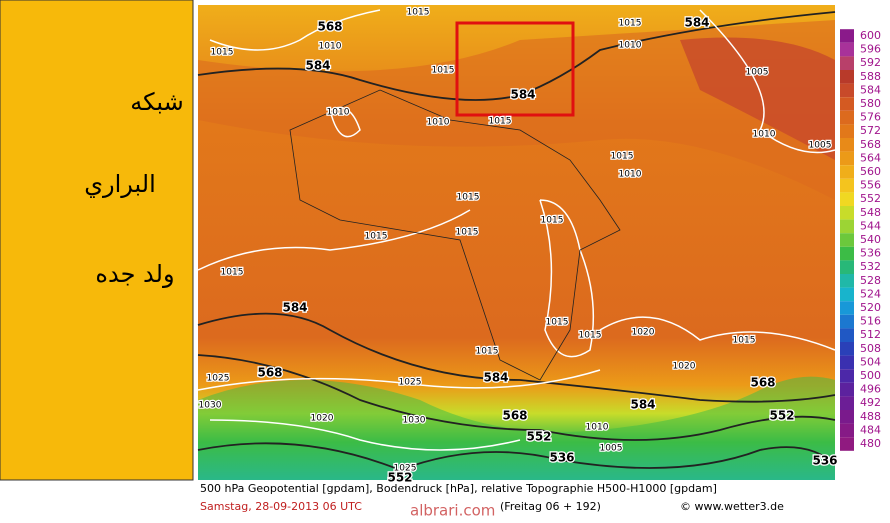 Image resolution: width=890 pixels, height=523 pixels. I want to click on legend-label: 556, so click(870, 185).